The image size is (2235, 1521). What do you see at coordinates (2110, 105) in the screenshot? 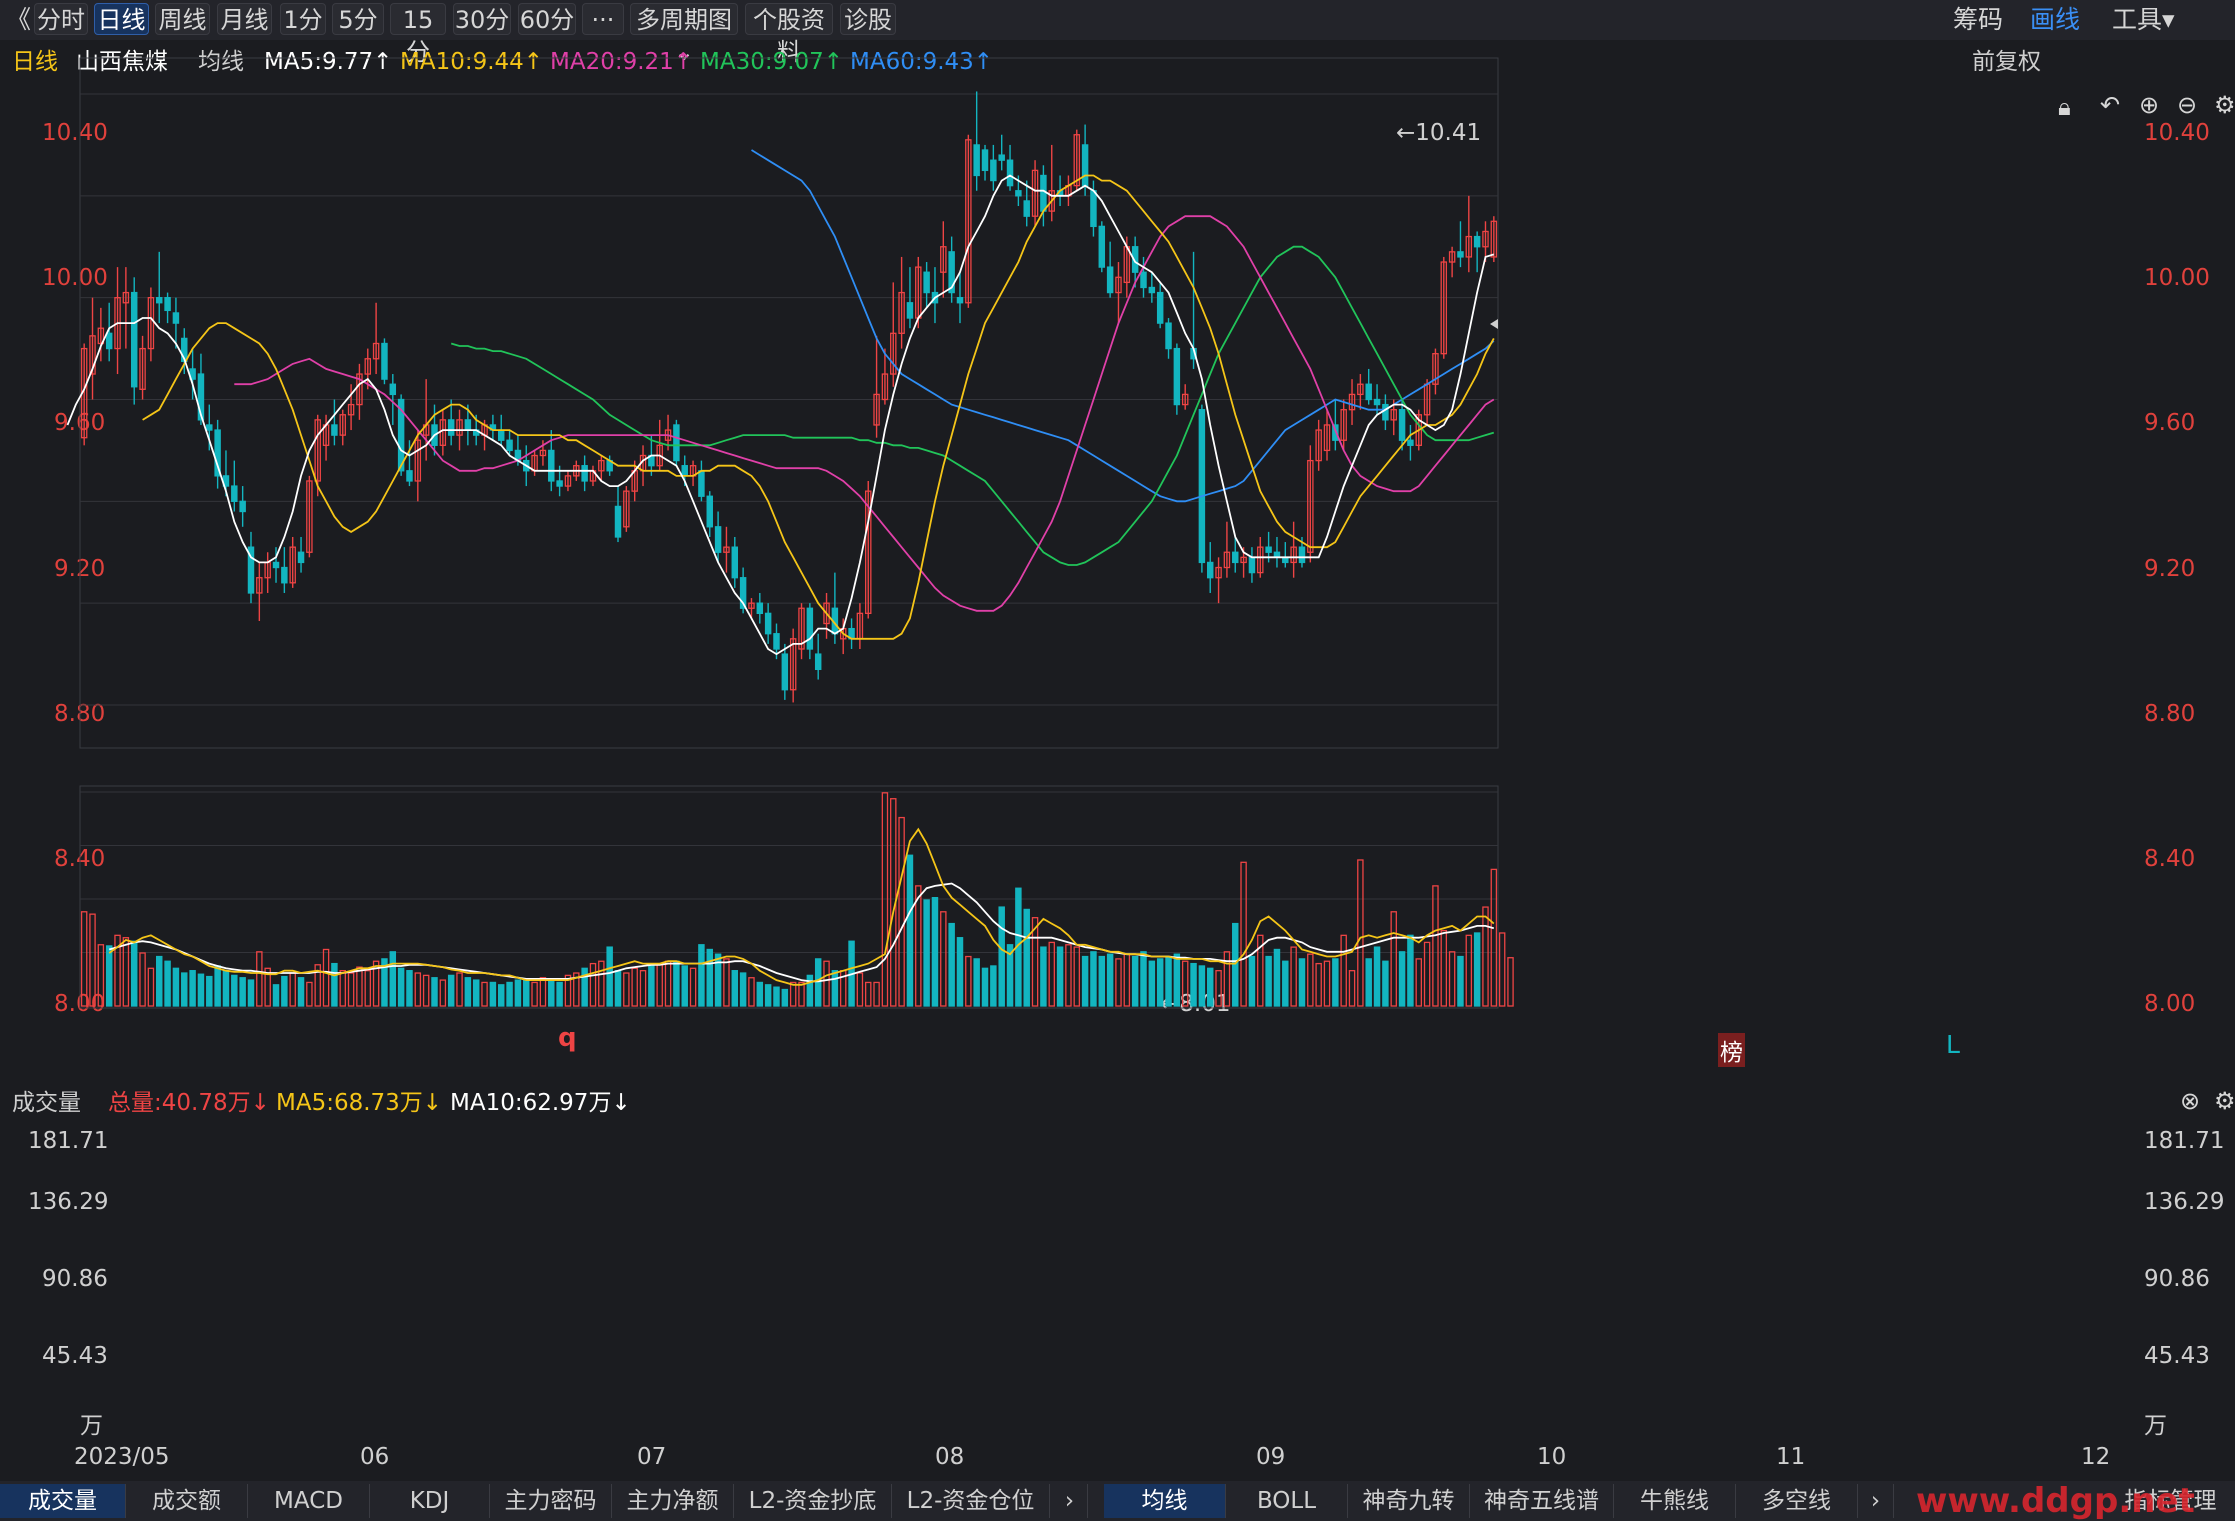
I see `undo-icon: ↶` at bounding box center [2110, 105].